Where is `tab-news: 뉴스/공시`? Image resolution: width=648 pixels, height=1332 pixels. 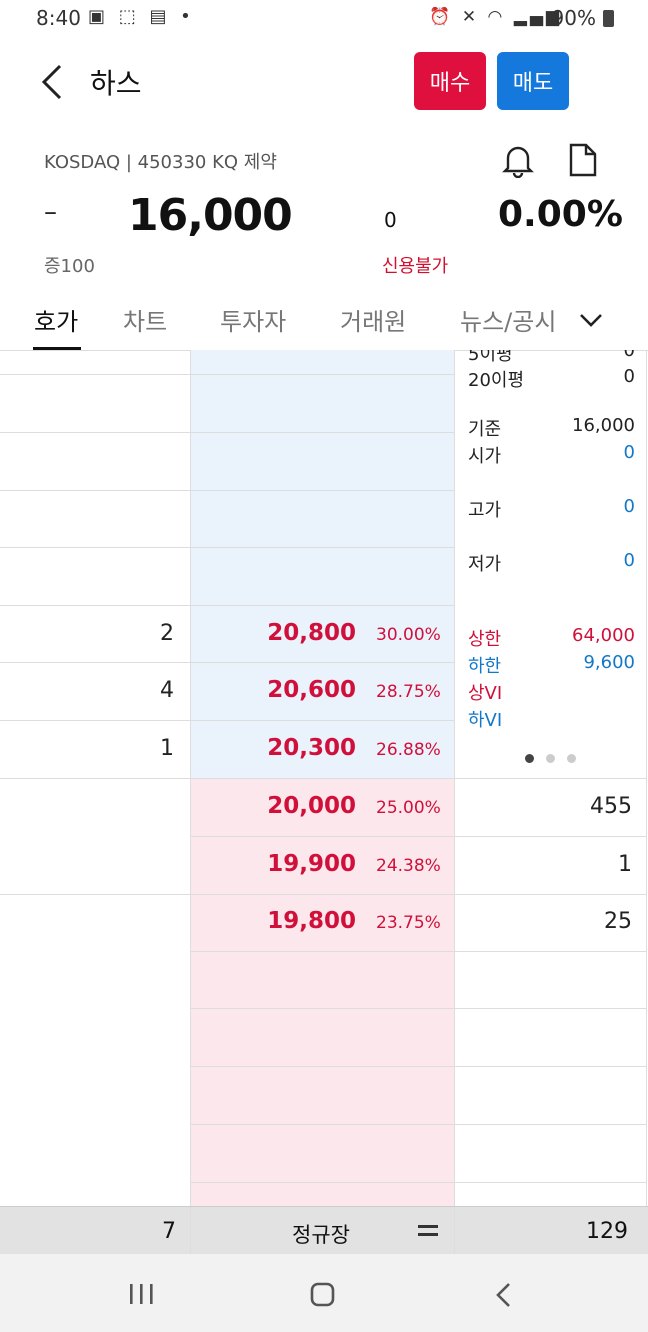 tab-news: 뉴스/공시 is located at coordinates (508, 322).